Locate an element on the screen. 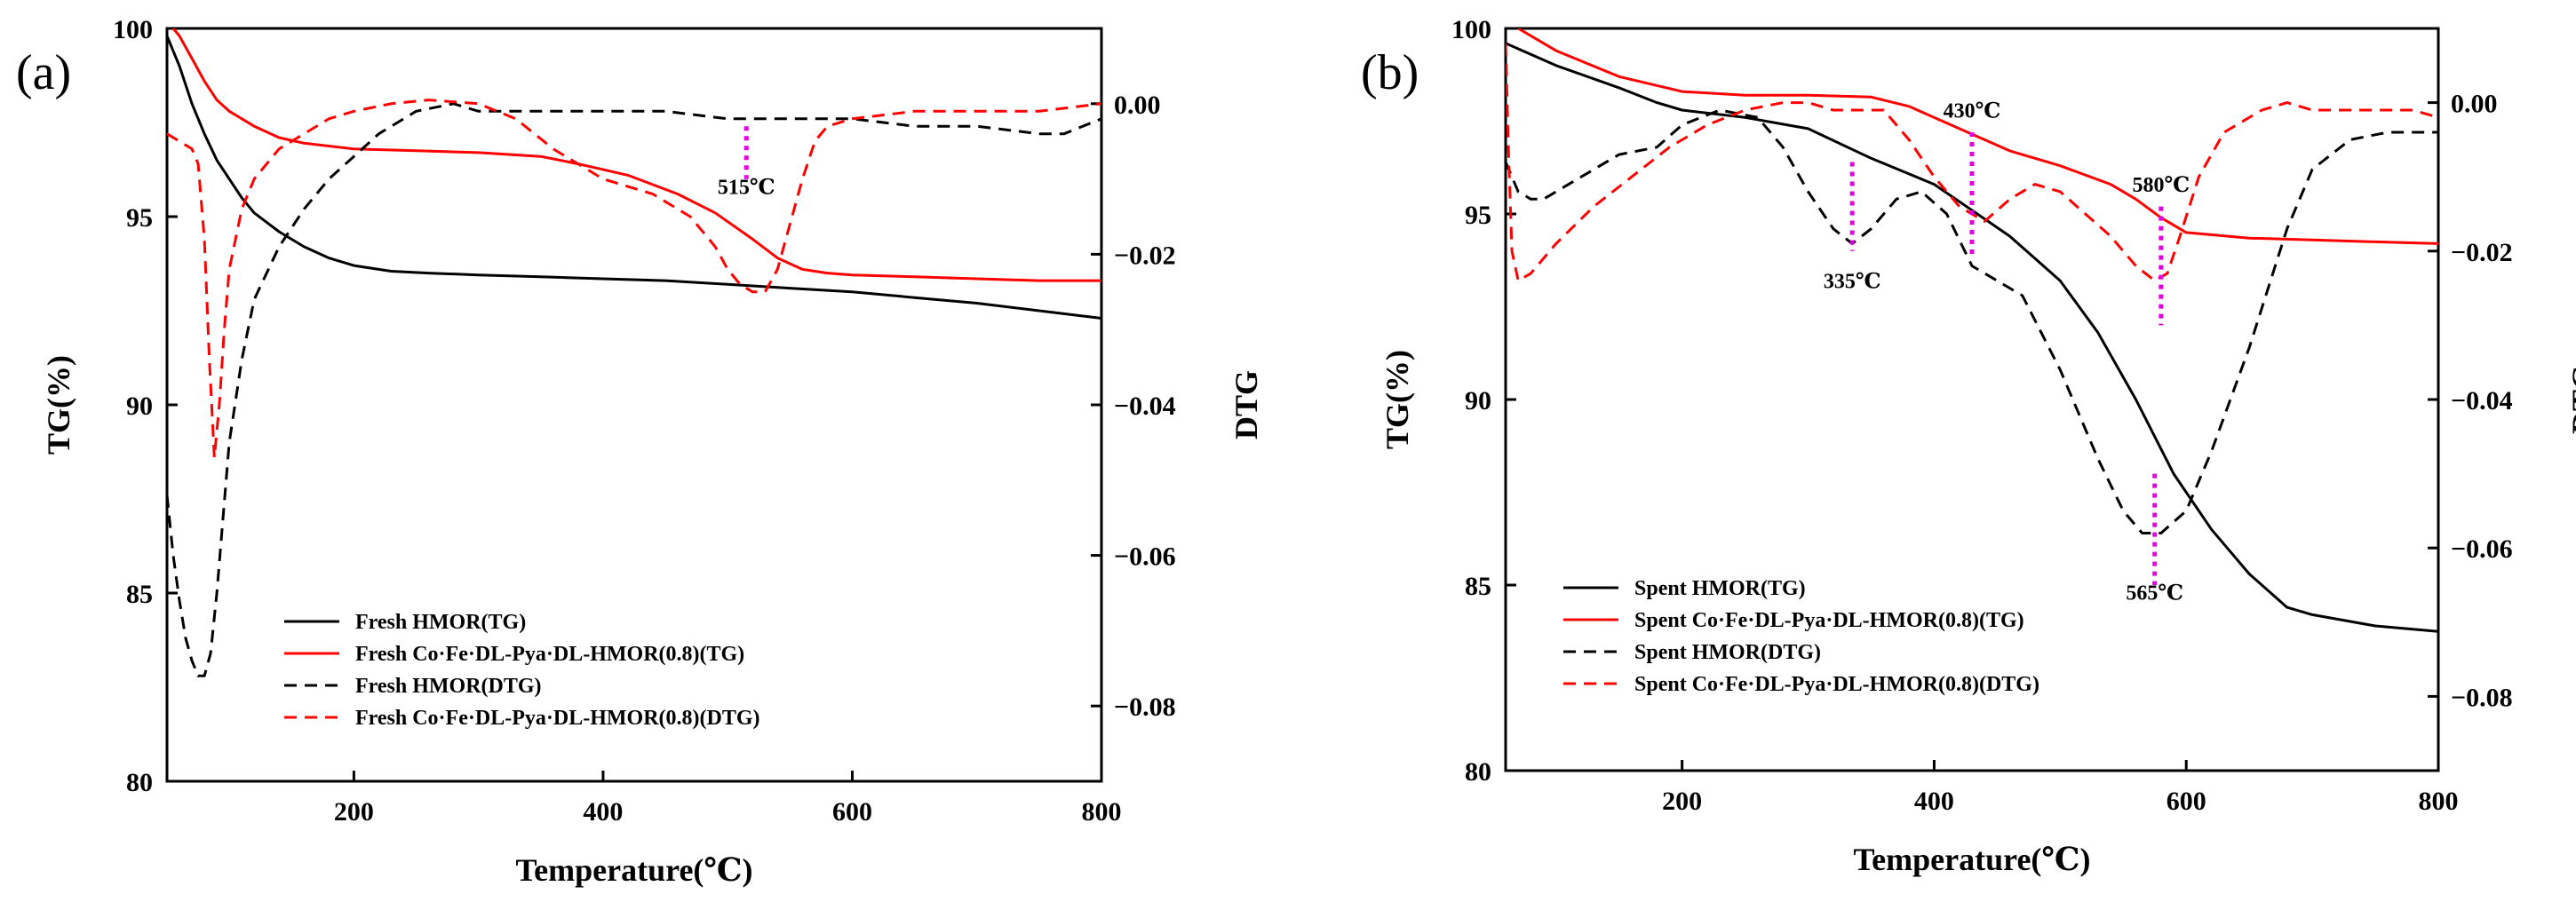 This screenshot has height=910, width=2576. panel-label: (a) is located at coordinates (43, 72).